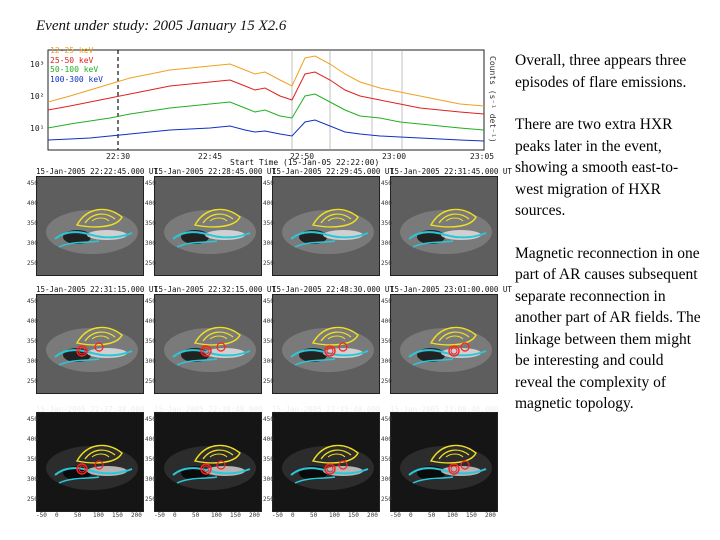  I want to click on legend-entry: 100-300 keV, so click(76, 79).